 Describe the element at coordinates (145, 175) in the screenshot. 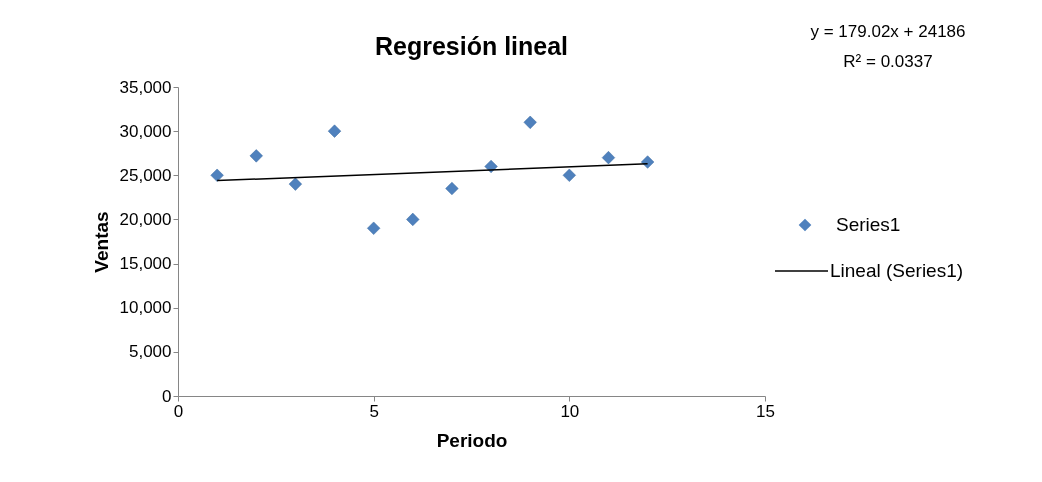

I see `y-tick-label: 25,000` at that location.